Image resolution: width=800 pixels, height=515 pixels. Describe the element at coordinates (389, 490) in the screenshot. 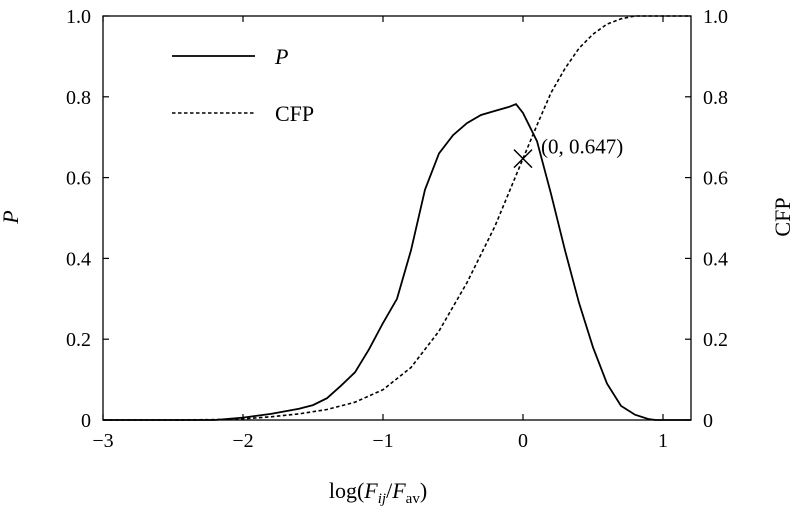

I see `x-axis-label-sep: /` at that location.